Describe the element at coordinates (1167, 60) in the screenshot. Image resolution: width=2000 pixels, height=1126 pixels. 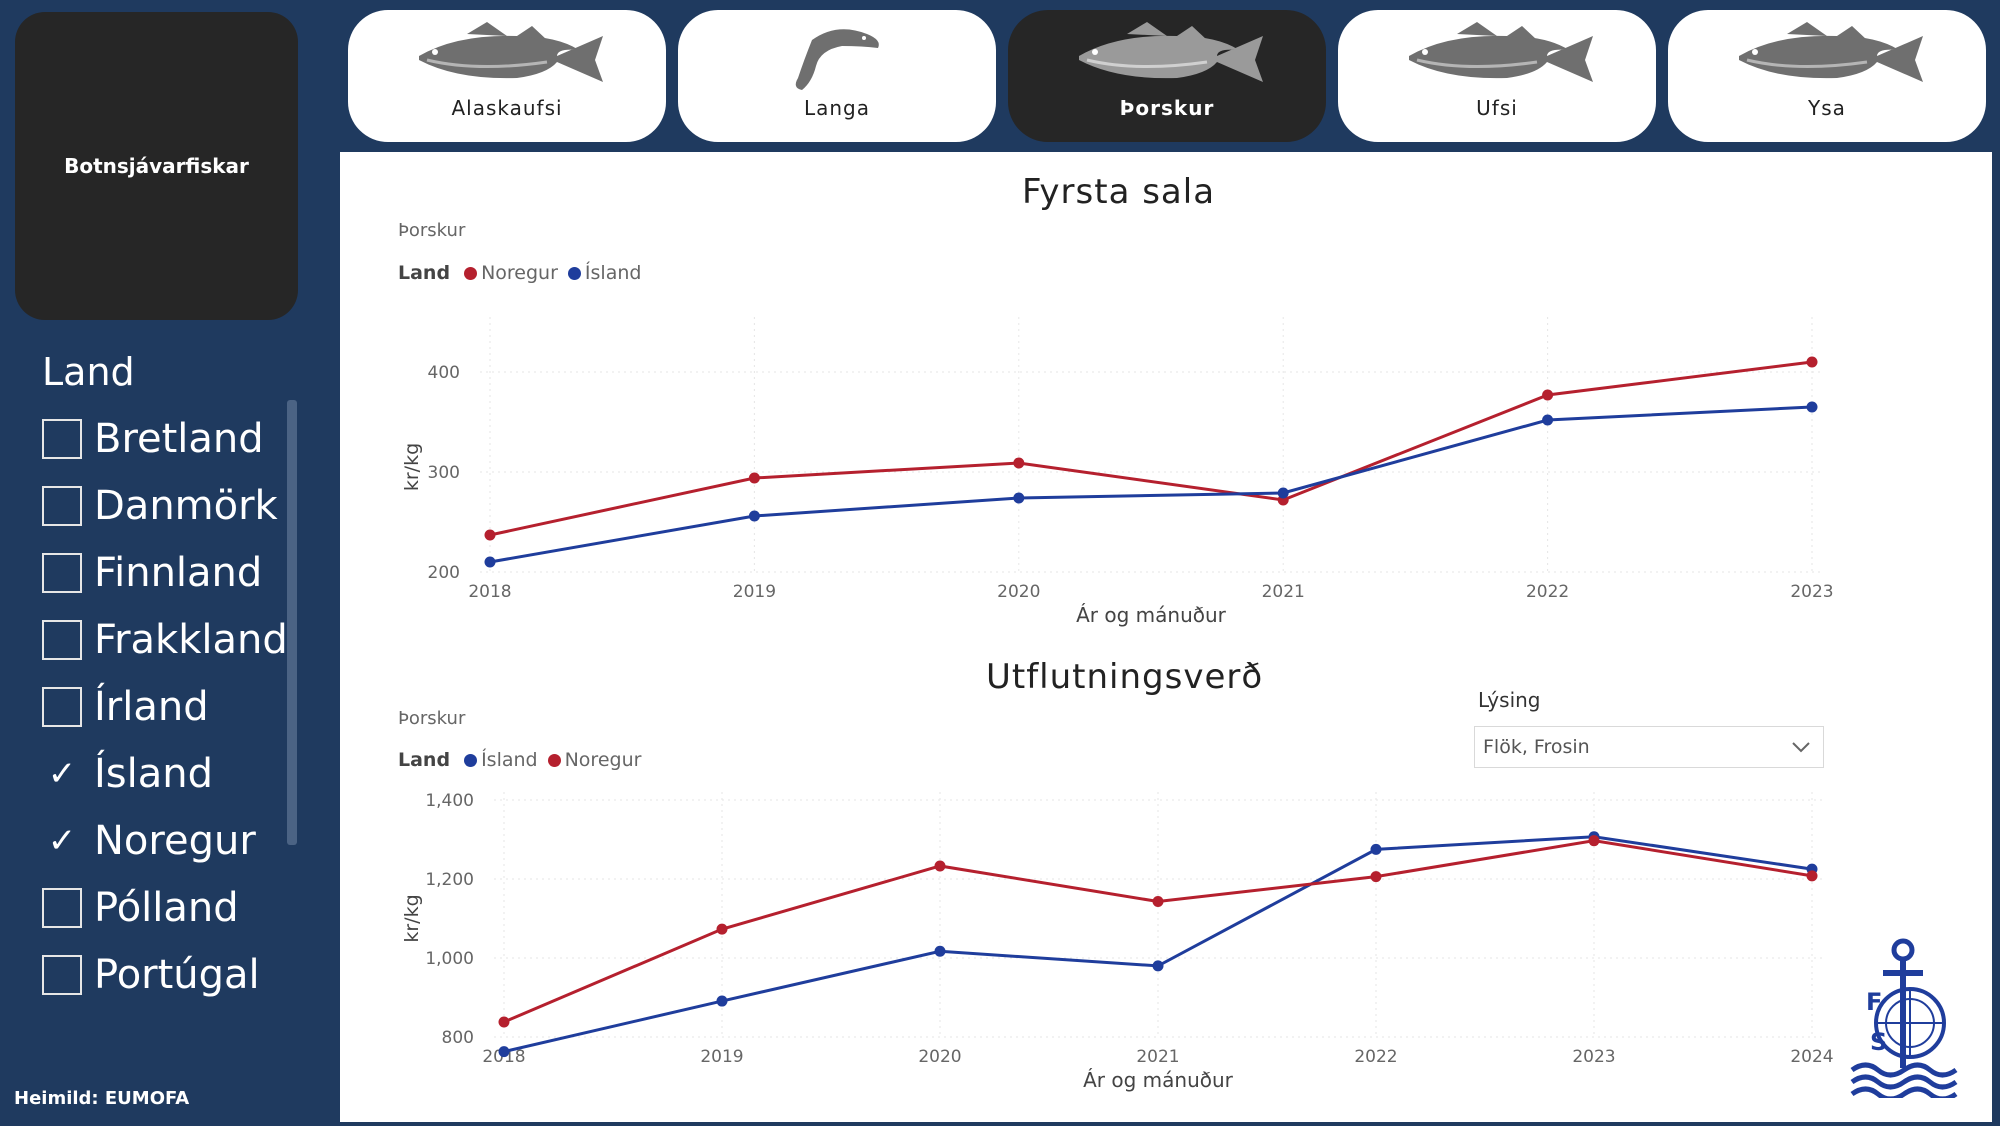
I see `cod-fish-icon` at that location.